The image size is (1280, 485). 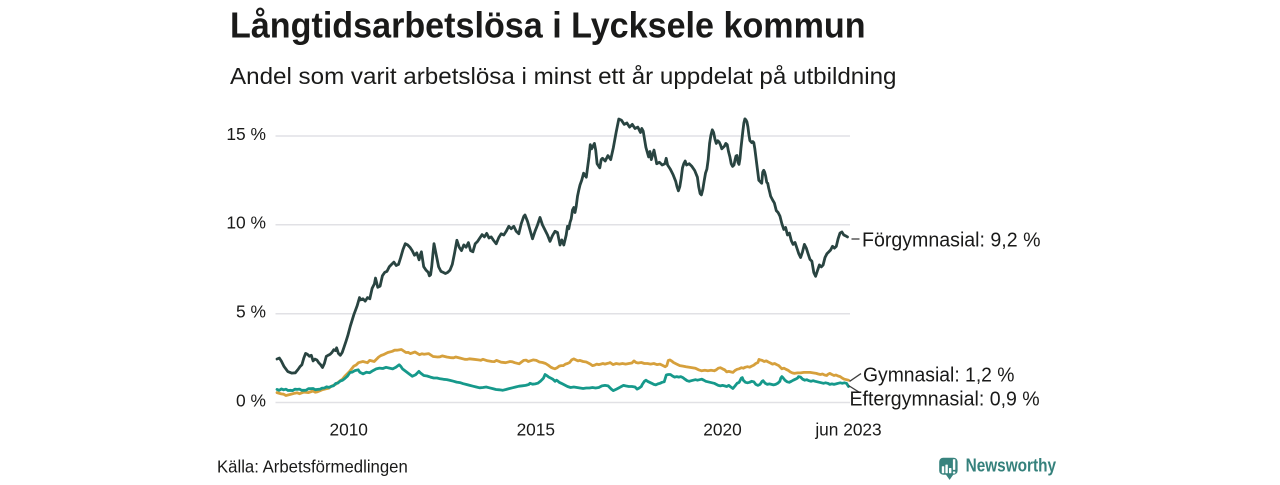 I want to click on svg-text: 2015, so click(x=536, y=430).